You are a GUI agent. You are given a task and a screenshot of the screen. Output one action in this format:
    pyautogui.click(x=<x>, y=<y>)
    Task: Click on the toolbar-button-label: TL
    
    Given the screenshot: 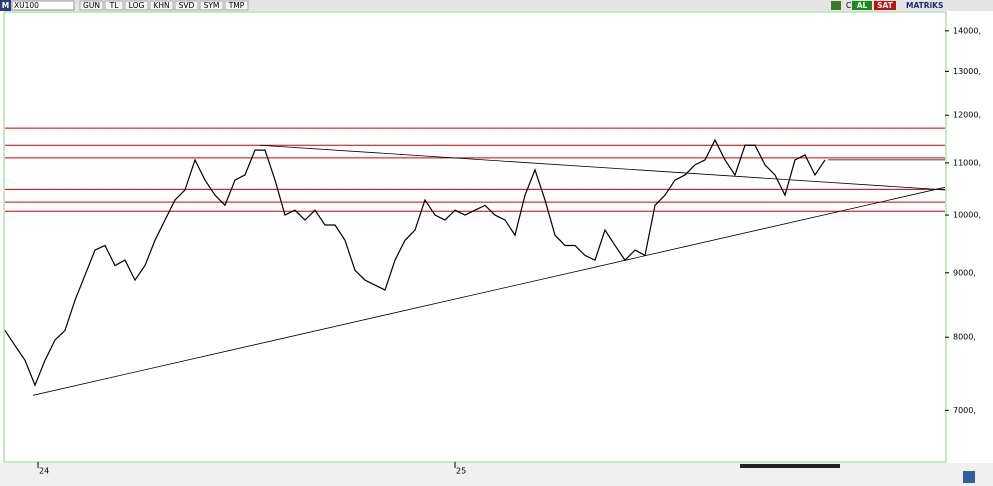 What is the action you would take?
    pyautogui.click(x=114, y=5)
    